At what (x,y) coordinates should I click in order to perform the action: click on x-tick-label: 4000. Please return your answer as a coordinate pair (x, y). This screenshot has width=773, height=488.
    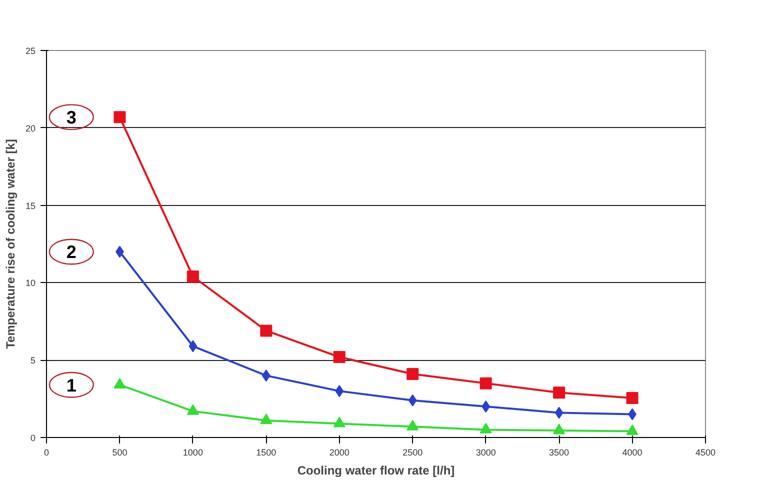
    Looking at the image, I should click on (632, 453).